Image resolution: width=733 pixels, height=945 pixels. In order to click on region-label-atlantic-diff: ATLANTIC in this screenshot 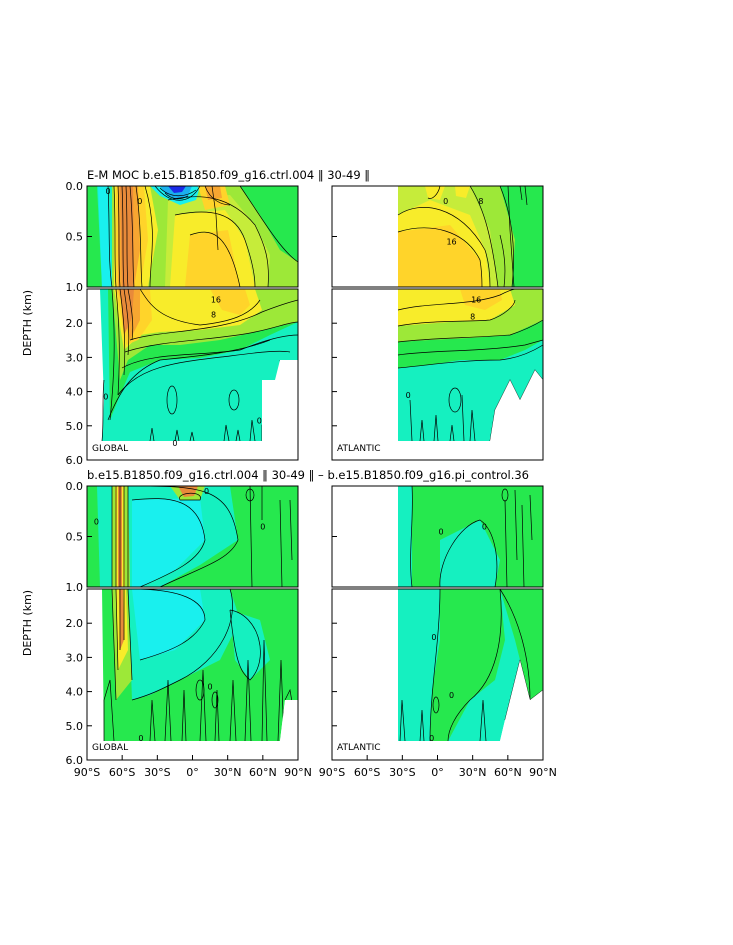, I will do `click(359, 748)`.